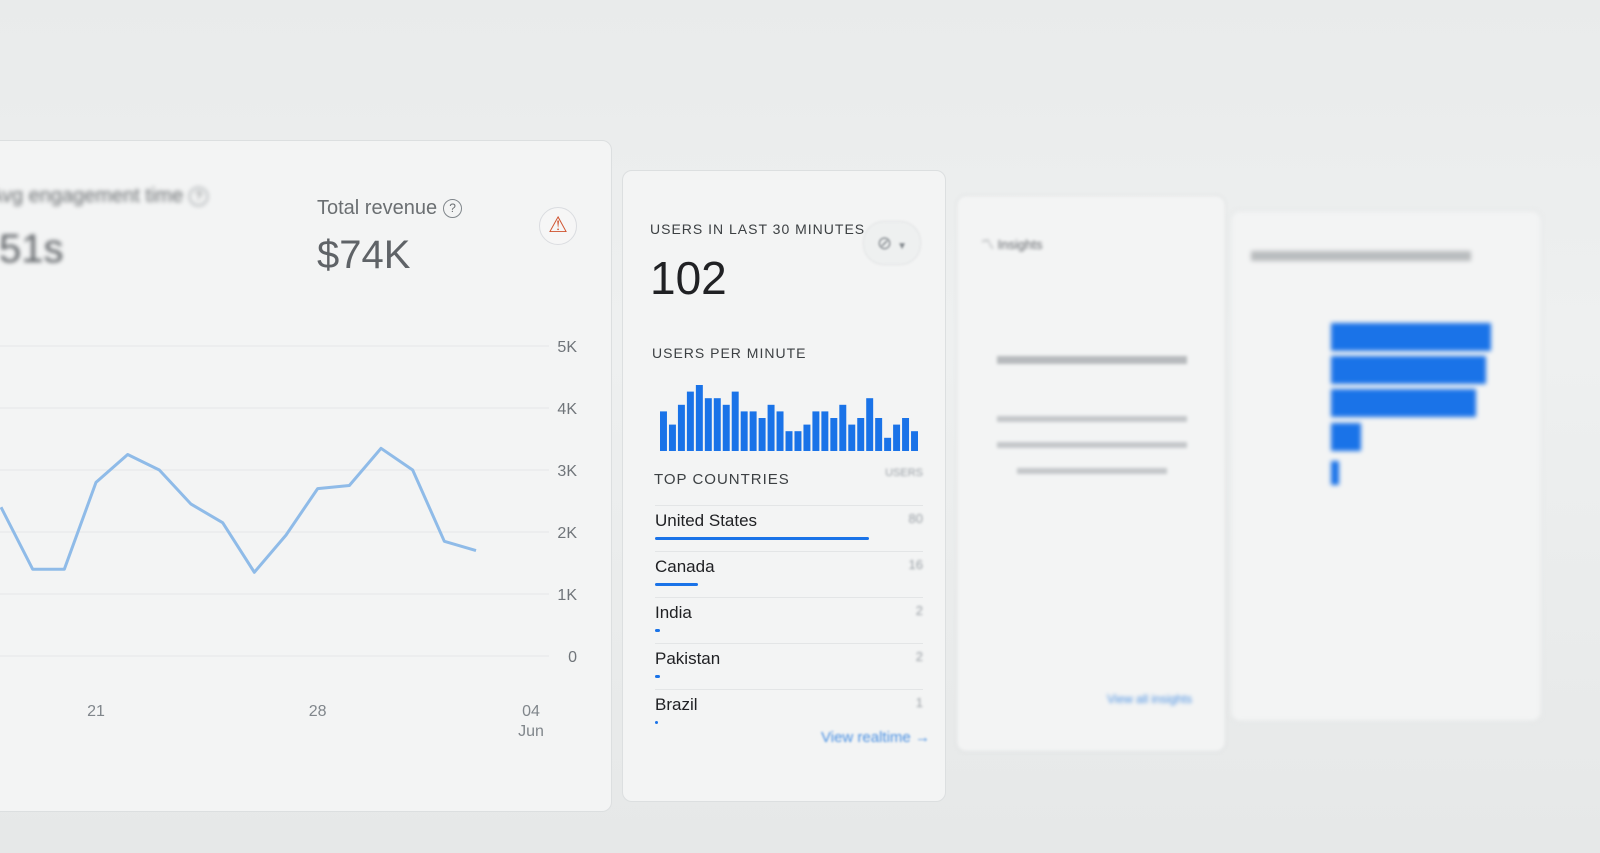 The image size is (1600, 853). I want to click on blurred-bar-card, so click(1386, 466).